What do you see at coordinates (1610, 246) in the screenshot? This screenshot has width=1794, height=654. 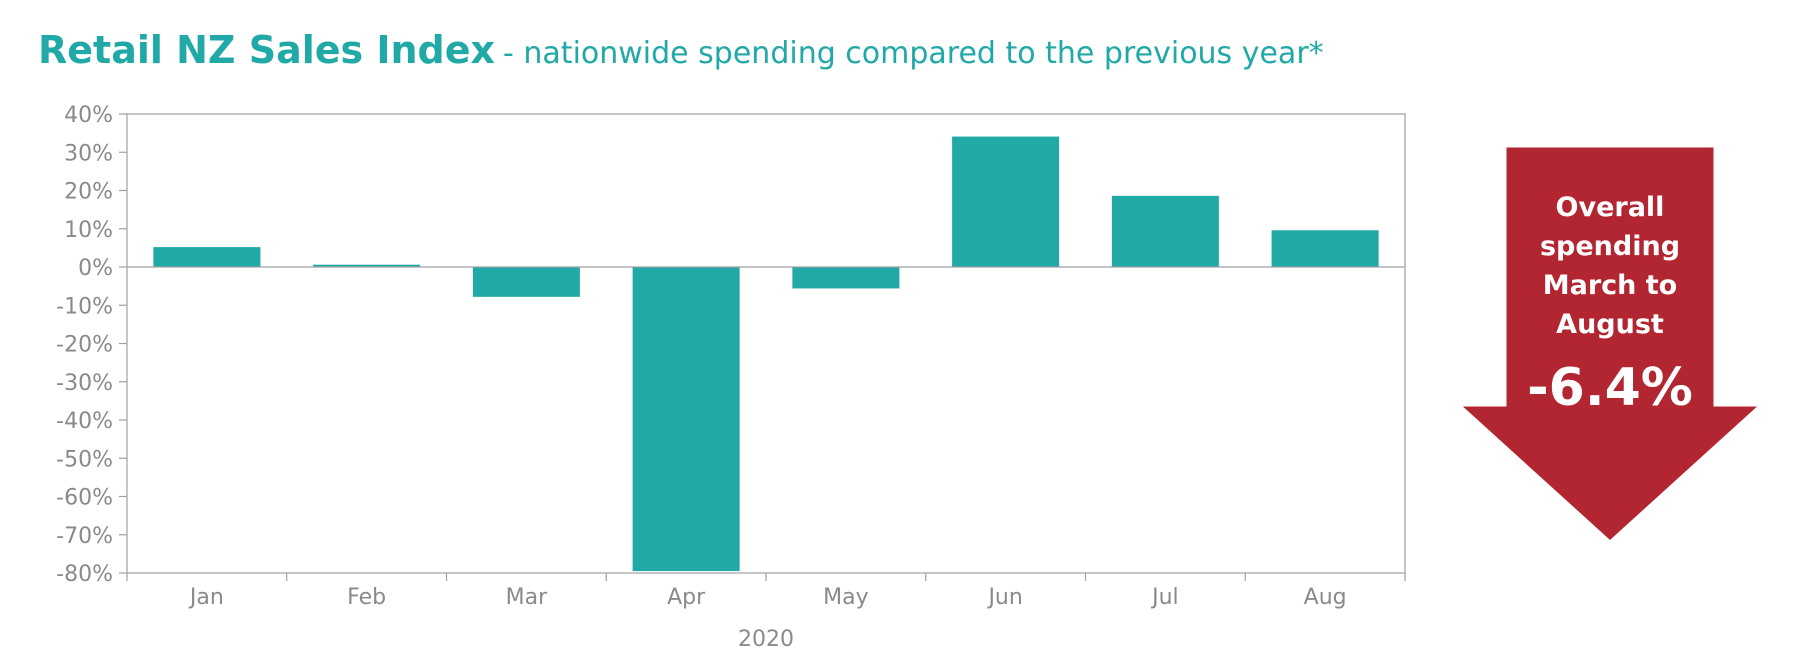 I see `callout-label-line: spending` at bounding box center [1610, 246].